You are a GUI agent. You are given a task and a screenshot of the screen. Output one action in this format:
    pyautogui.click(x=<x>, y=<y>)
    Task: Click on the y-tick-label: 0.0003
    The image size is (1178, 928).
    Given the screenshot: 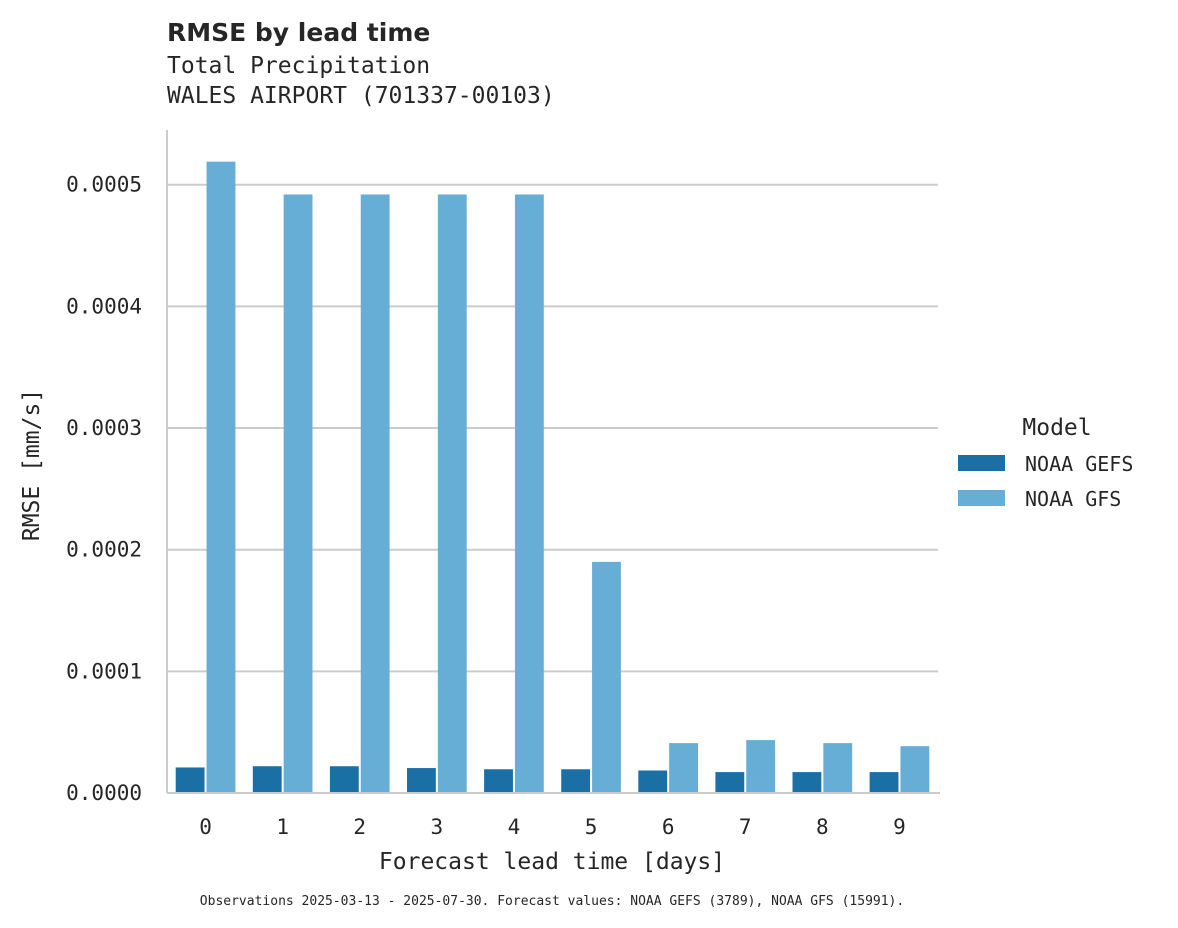 What is the action you would take?
    pyautogui.click(x=104, y=428)
    